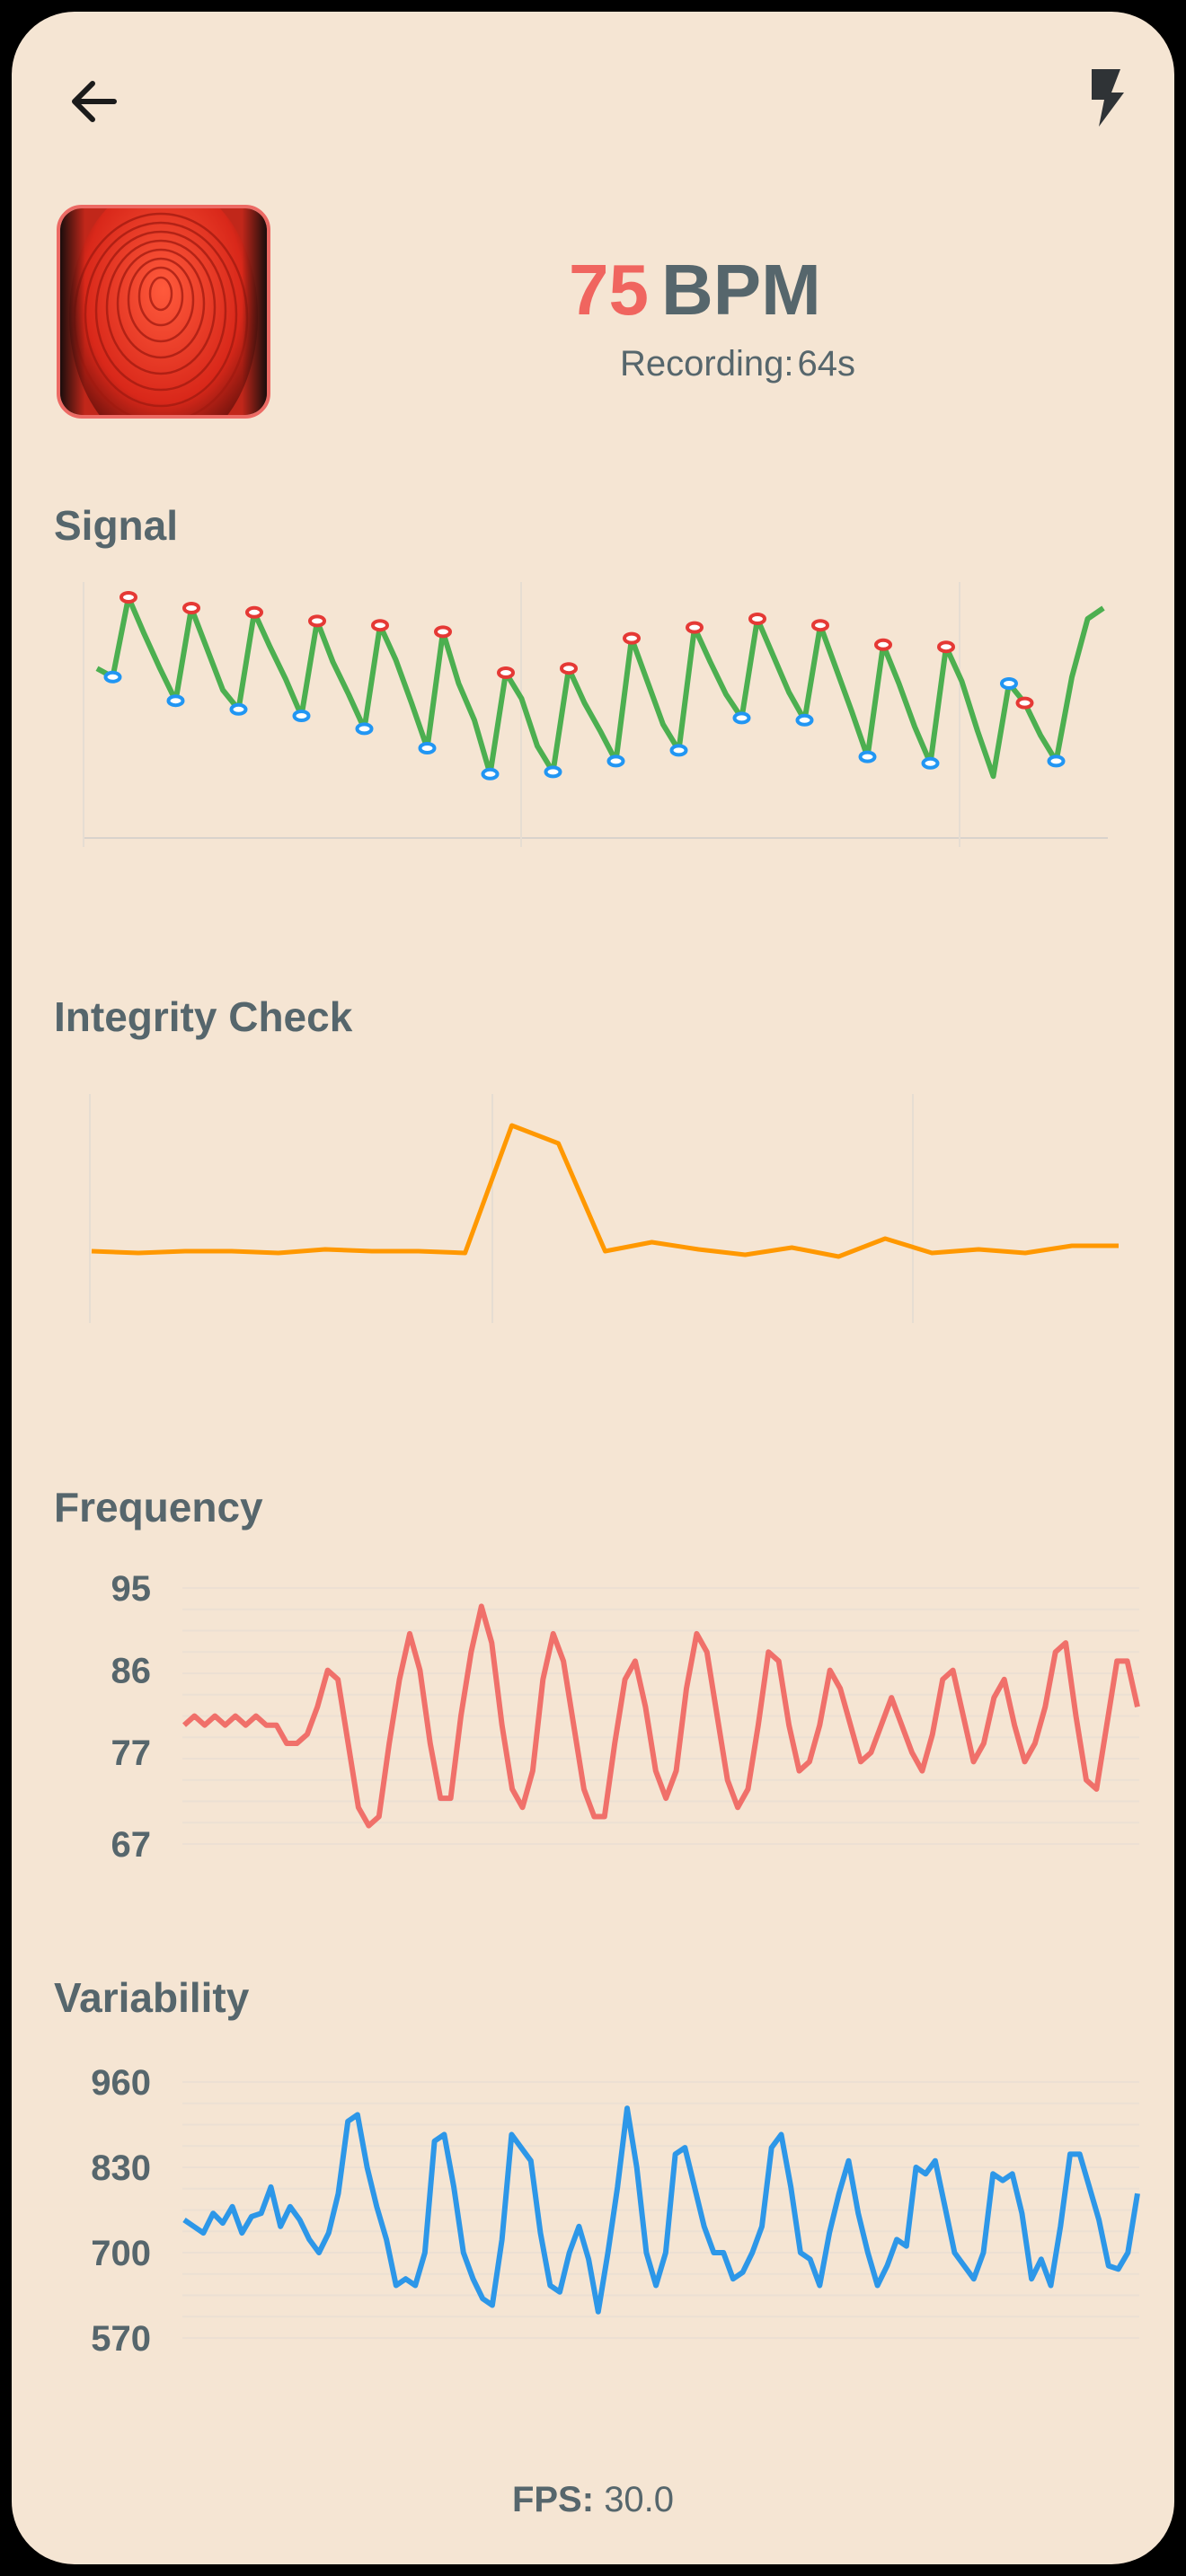 The width and height of the screenshot is (1186, 2576). What do you see at coordinates (131, 1671) in the screenshot?
I see `frequency-y-tick-label: 86` at bounding box center [131, 1671].